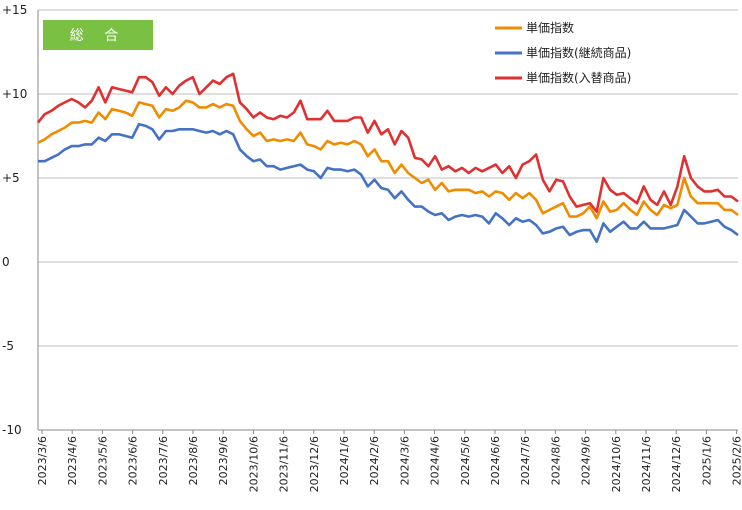 Image resolution: width=742 pixels, height=510 pixels. Describe the element at coordinates (616, 464) in the screenshot. I see `x-tick-label: 2024/10/6` at that location.